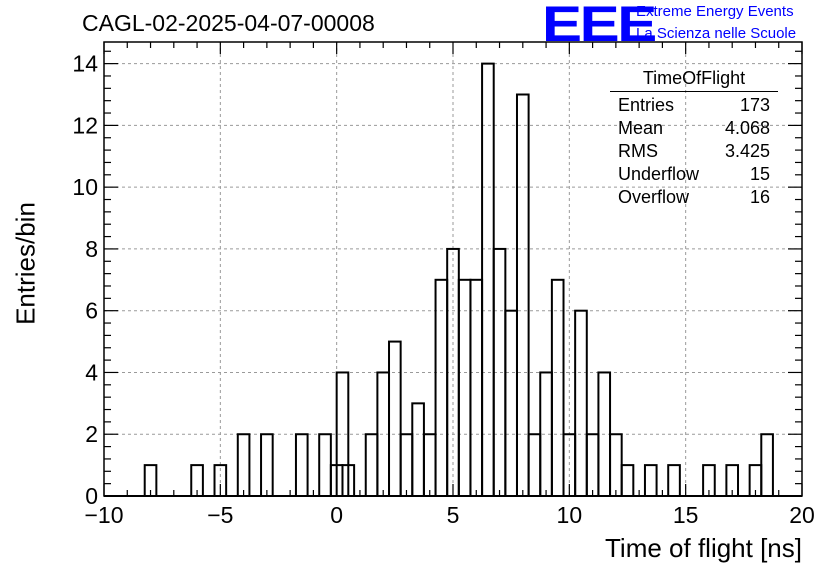 This screenshot has width=836, height=572. Describe the element at coordinates (694, 105) in the screenshot. I see `stats-row-entries: Entries 173` at that location.